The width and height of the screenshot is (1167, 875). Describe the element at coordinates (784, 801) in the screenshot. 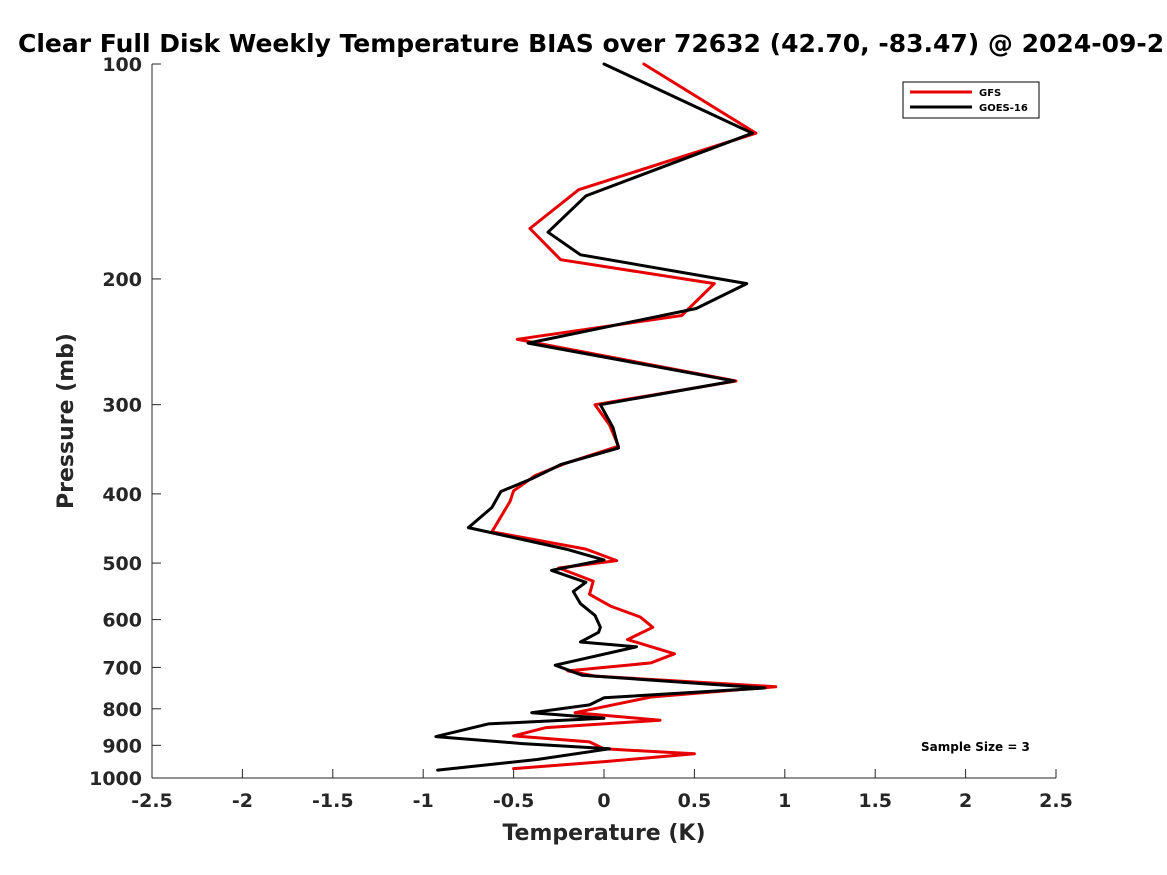

I see `x-tick-label: 1` at that location.